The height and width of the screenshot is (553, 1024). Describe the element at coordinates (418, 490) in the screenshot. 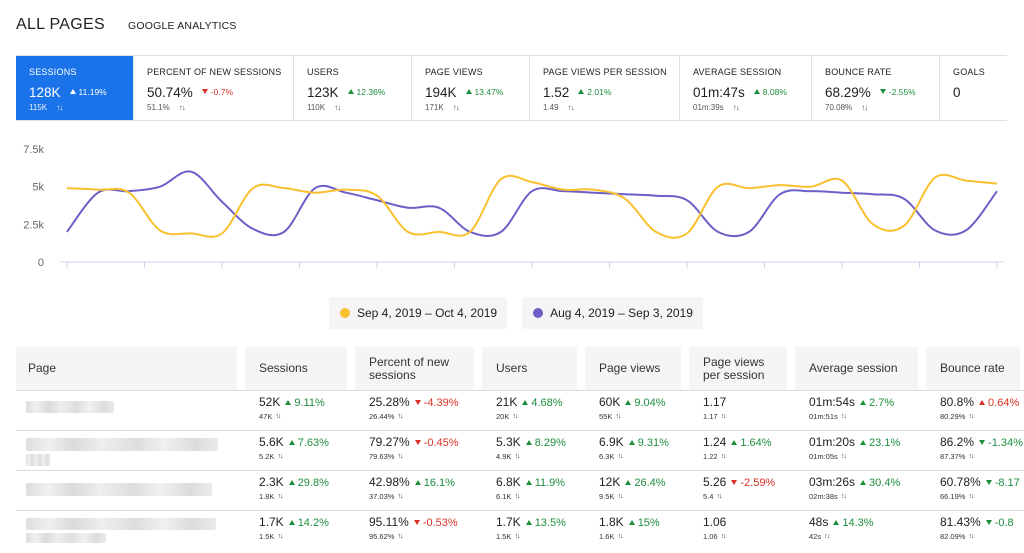

I see `table-cell: 42.98% 16.1% 37.03% ↑↓` at that location.